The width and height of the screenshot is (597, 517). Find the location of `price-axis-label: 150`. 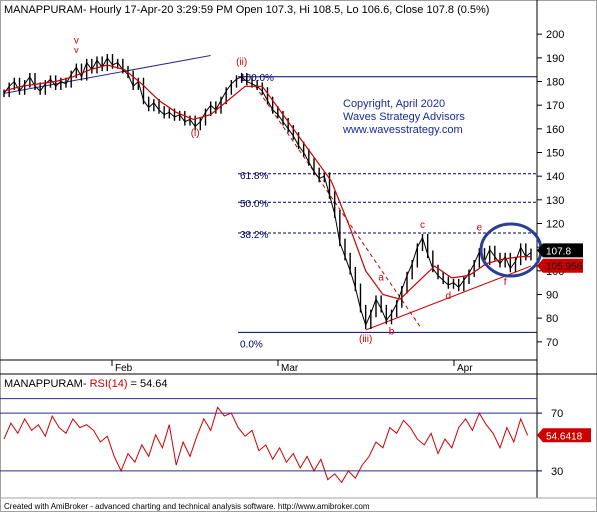

price-axis-label: 150 is located at coordinates (555, 154).